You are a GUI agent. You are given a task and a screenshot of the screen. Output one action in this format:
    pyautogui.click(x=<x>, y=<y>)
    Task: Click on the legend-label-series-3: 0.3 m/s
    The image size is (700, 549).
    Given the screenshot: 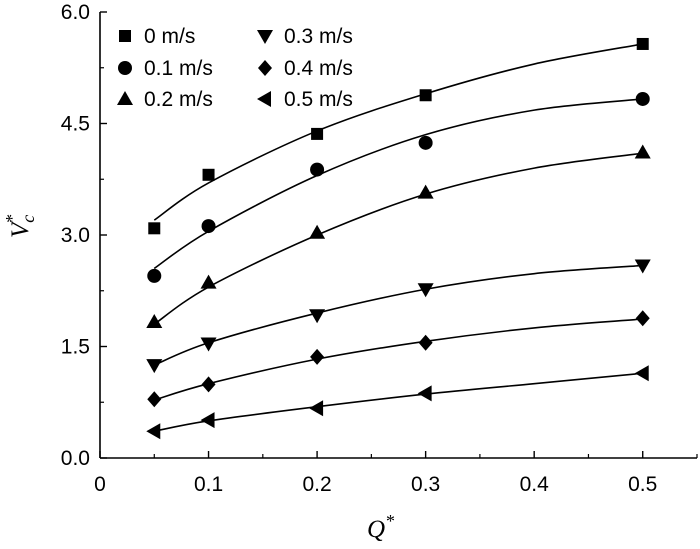 What is the action you would take?
    pyautogui.click(x=318, y=36)
    